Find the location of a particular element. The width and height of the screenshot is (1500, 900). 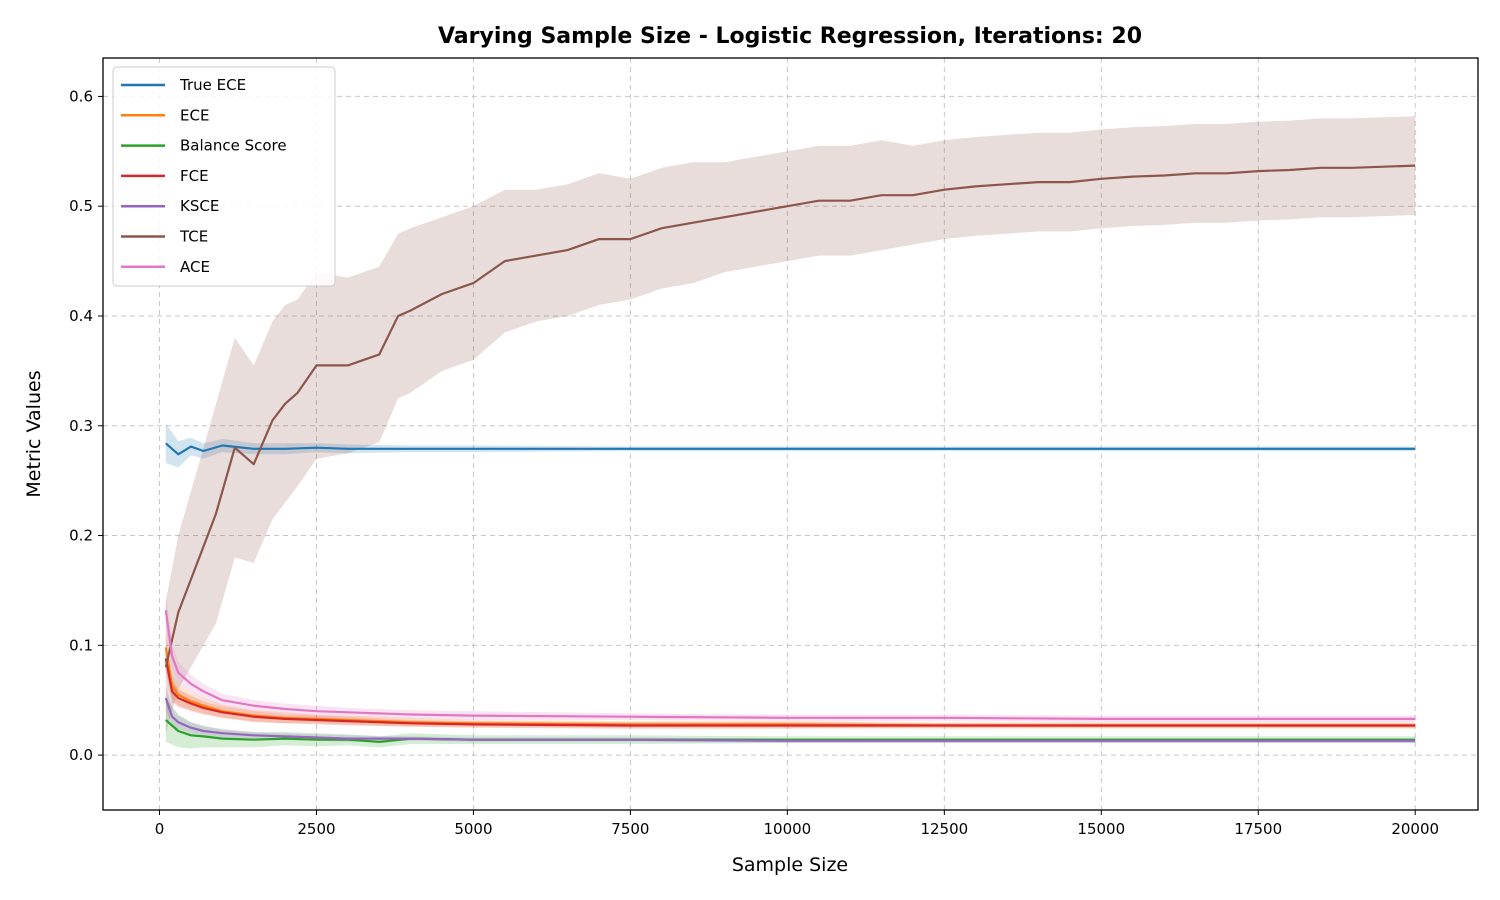

series-line-fce is located at coordinates (790, 692).